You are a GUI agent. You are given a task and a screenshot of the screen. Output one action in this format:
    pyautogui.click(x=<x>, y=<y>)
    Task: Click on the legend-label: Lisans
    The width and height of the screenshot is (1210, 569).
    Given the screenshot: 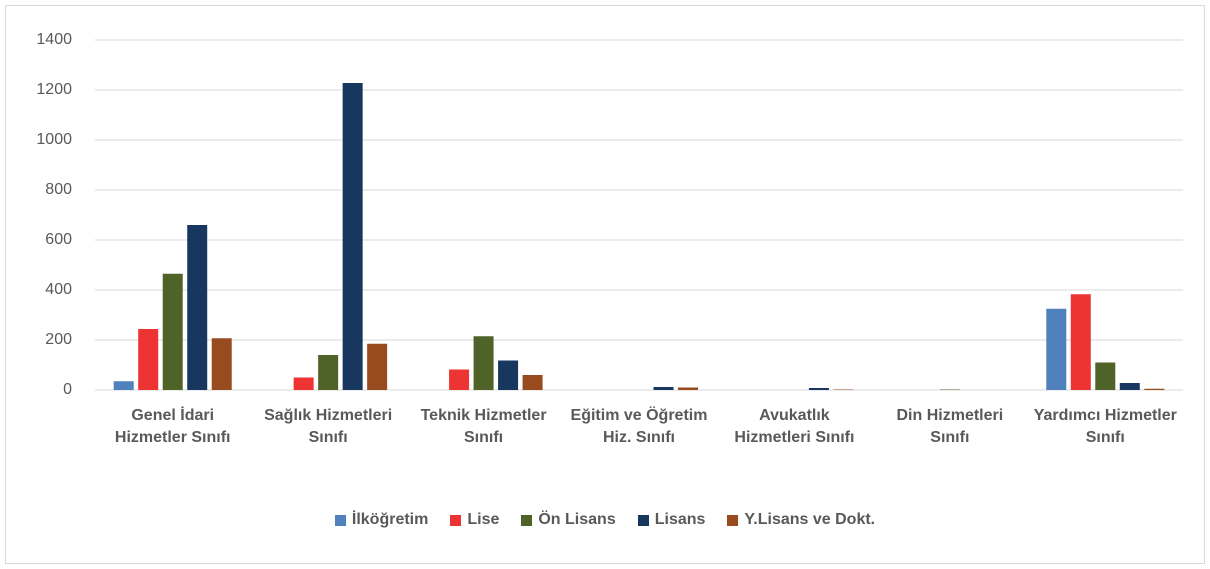 What is the action you would take?
    pyautogui.click(x=680, y=519)
    